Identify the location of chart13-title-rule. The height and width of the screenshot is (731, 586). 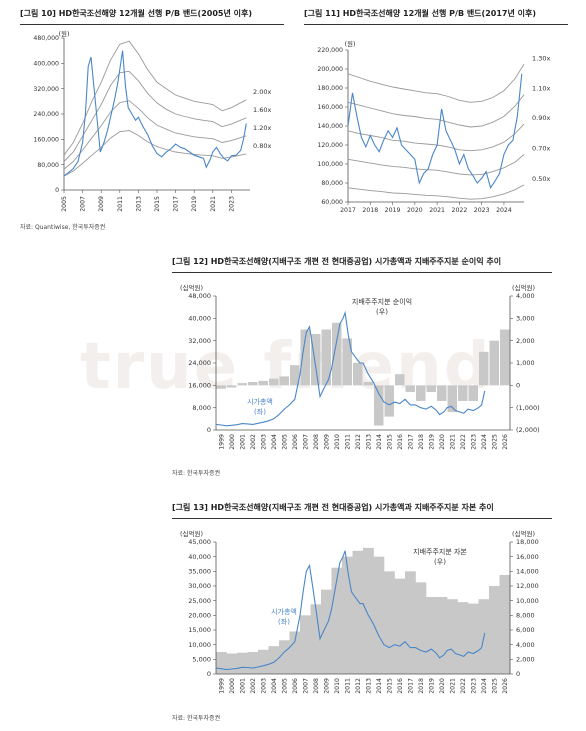
(362, 518).